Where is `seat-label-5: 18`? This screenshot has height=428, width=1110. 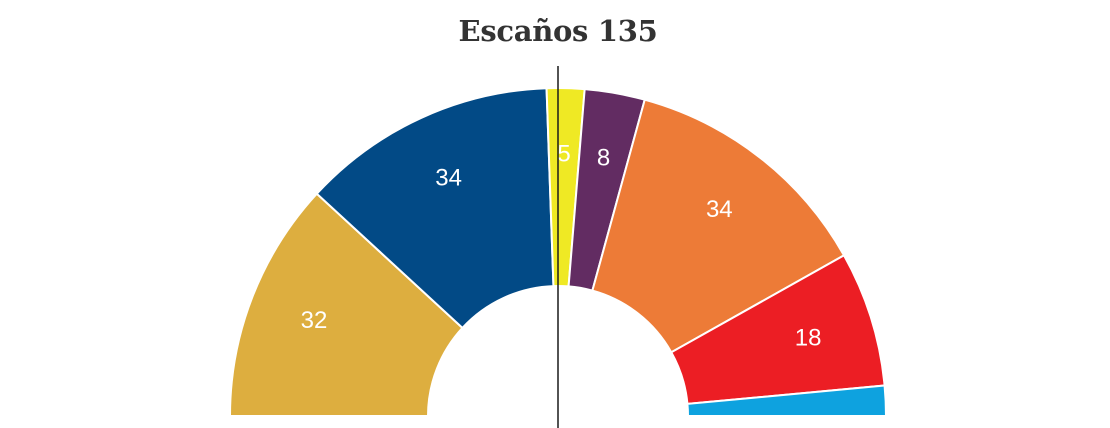 seat-label-5: 18 is located at coordinates (808, 337).